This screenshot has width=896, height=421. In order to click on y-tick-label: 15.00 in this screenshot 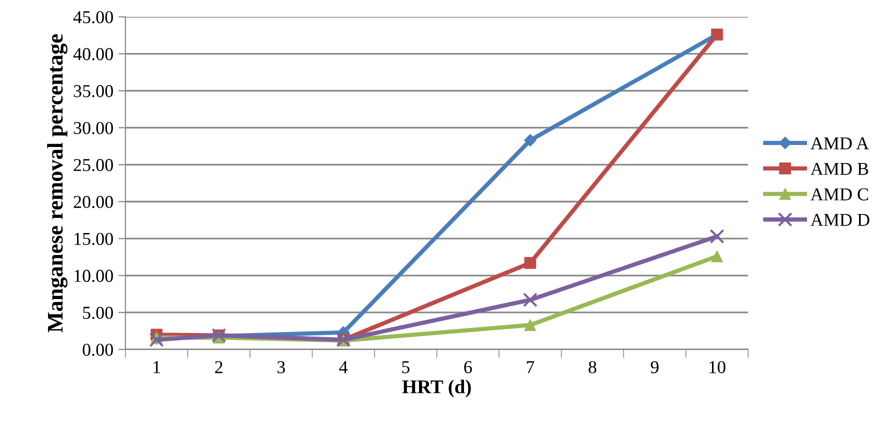, I will do `click(93, 239)`.